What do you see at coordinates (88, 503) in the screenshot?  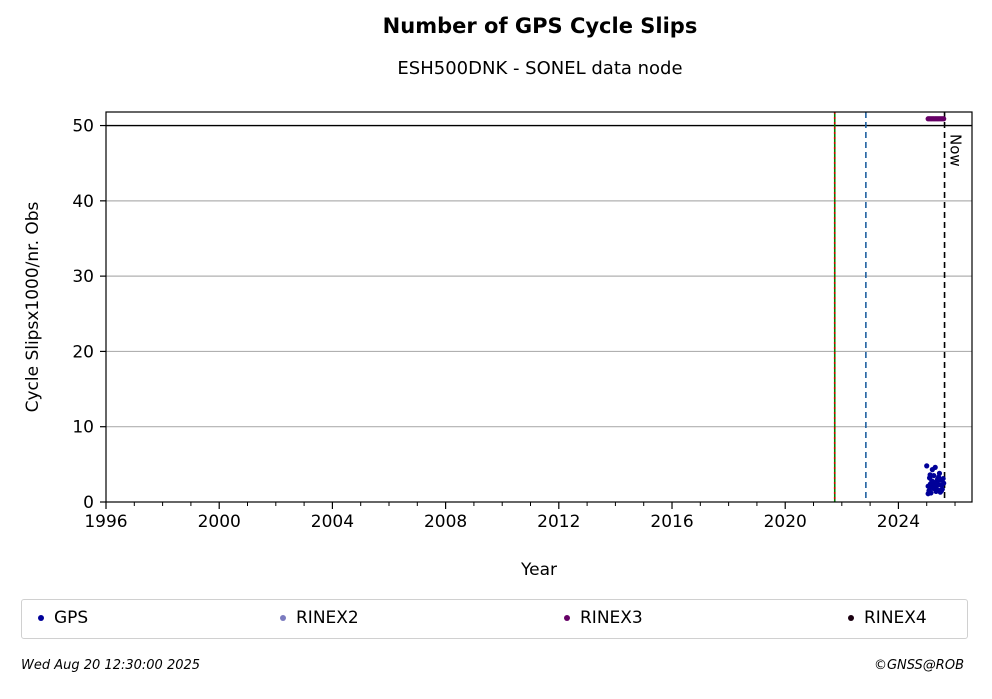 I see `y-tick-label: 0` at bounding box center [88, 503].